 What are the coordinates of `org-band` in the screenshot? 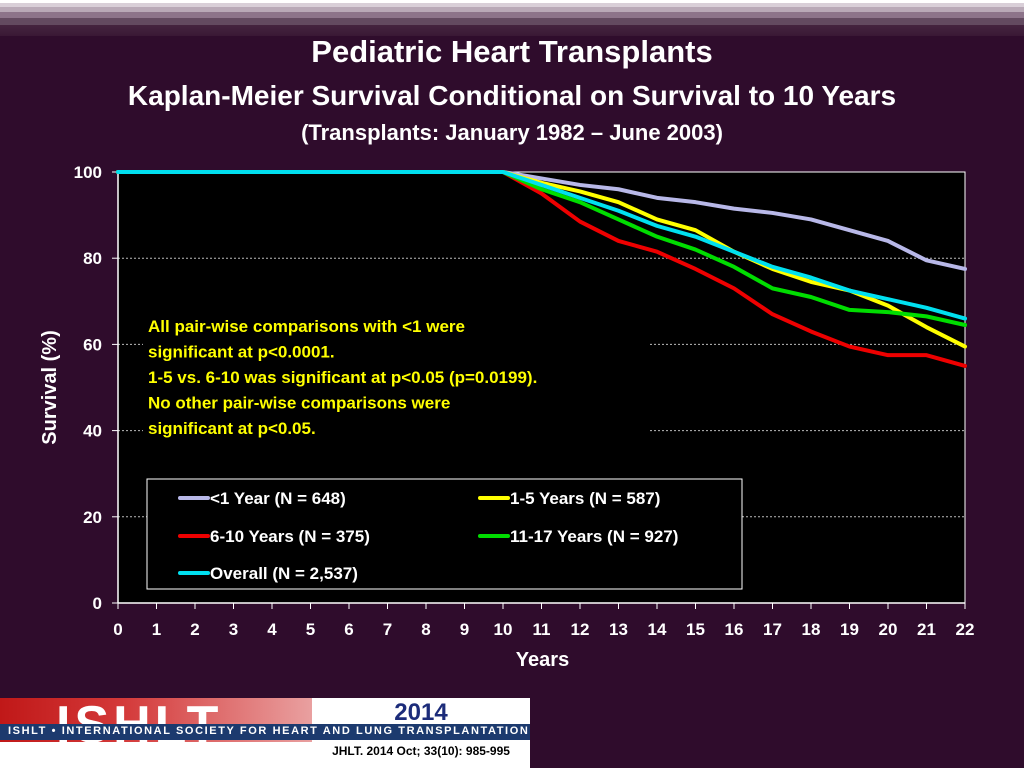 It's located at (265, 732).